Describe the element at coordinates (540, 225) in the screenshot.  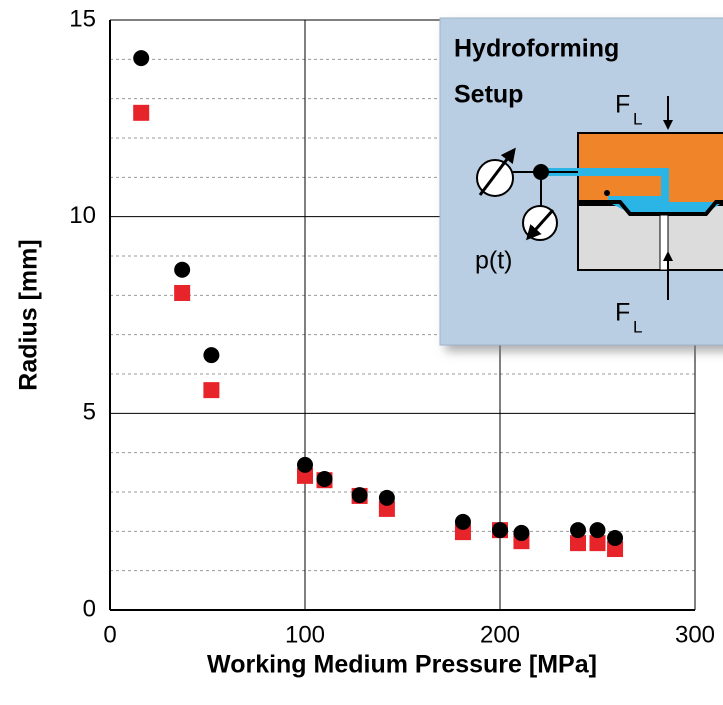
I see `gauge-arrow` at that location.